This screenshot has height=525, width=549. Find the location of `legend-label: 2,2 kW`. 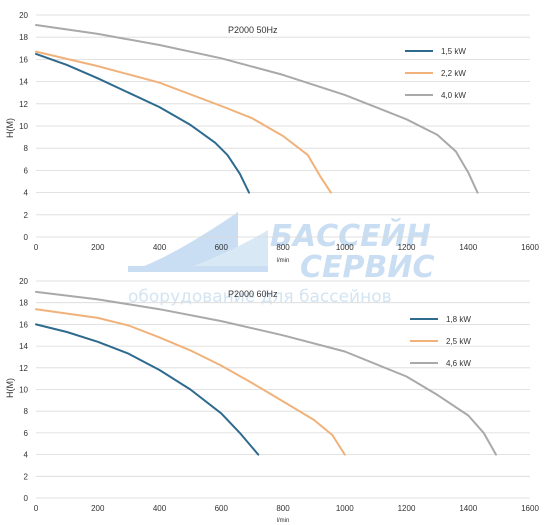

legend-label: 2,2 kW is located at coordinates (453, 73).